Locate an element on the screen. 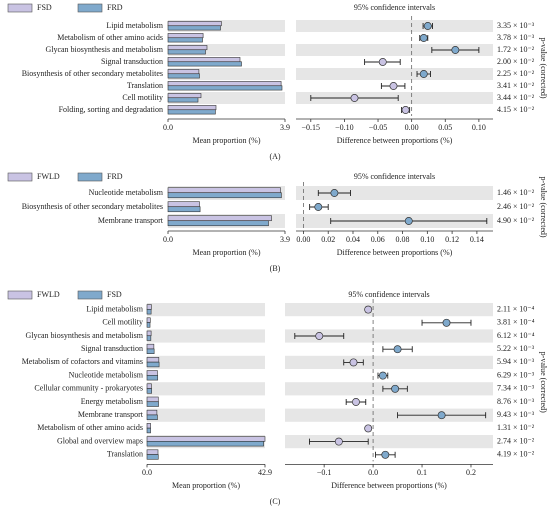 The image size is (550, 518). x-tick-label: 0.06 is located at coordinates (378, 239).